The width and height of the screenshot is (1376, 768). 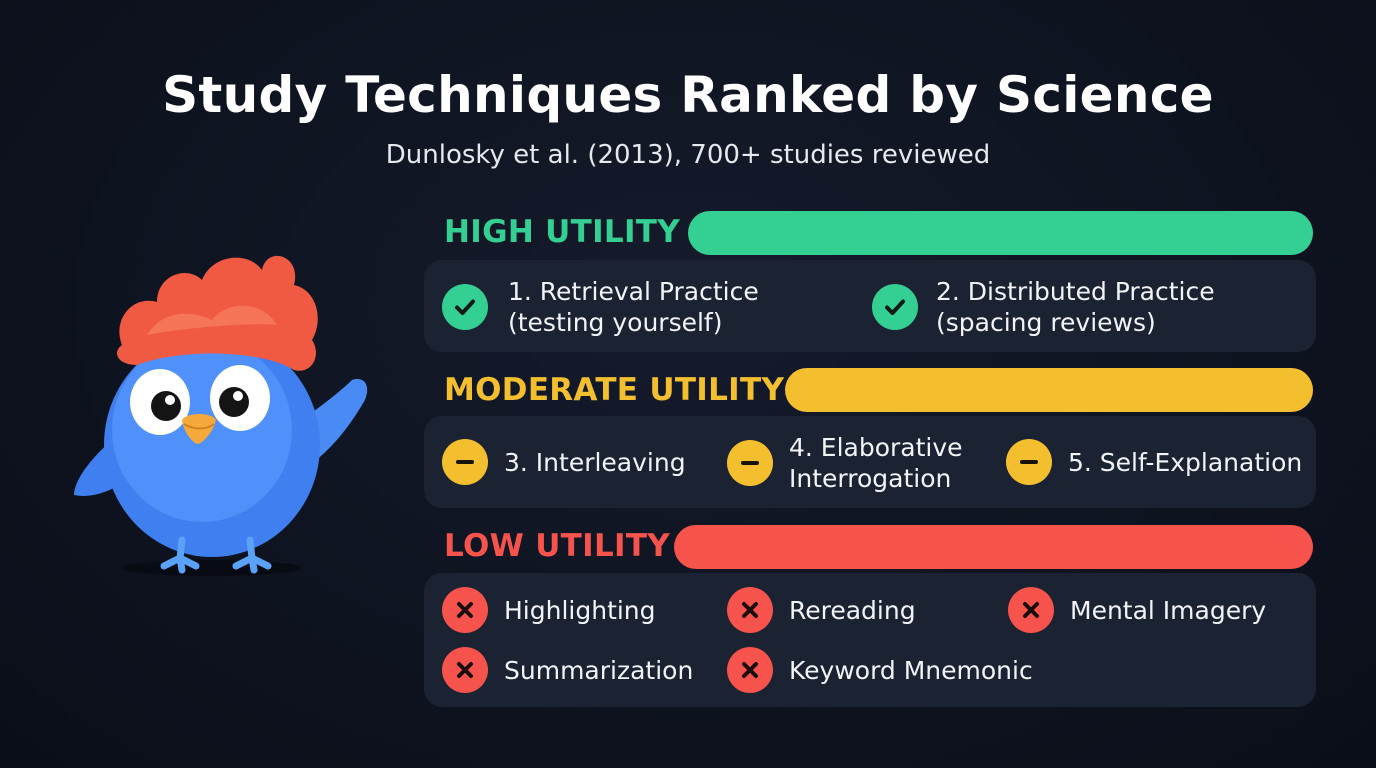 I want to click on page-title: Study Techniques Ranked by Science, so click(x=688, y=95).